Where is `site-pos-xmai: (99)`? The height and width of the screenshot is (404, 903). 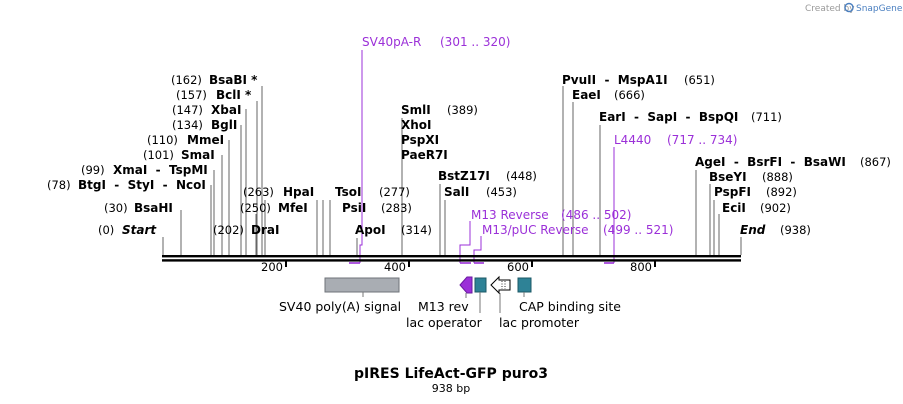
site-pos-xmai: (99) is located at coordinates (93, 170).